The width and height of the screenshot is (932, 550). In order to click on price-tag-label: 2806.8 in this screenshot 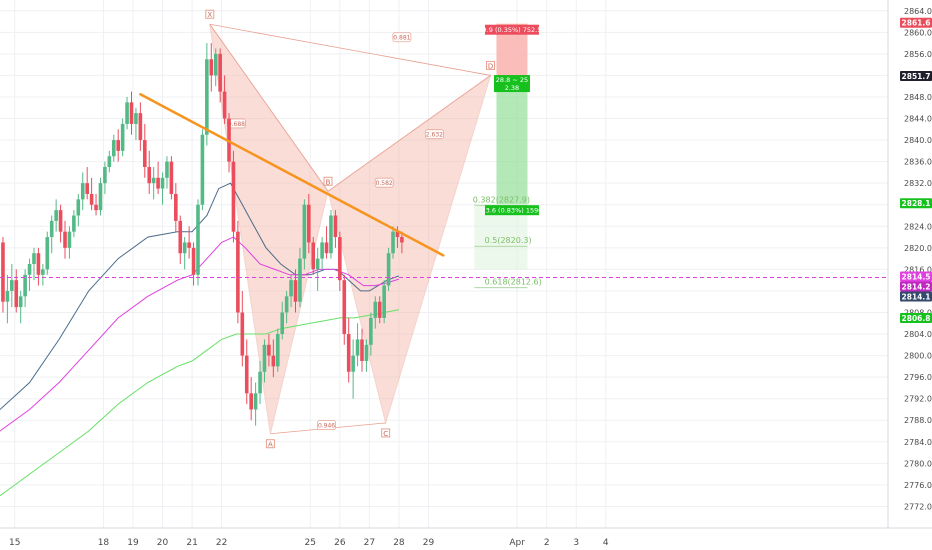, I will do `click(916, 318)`.